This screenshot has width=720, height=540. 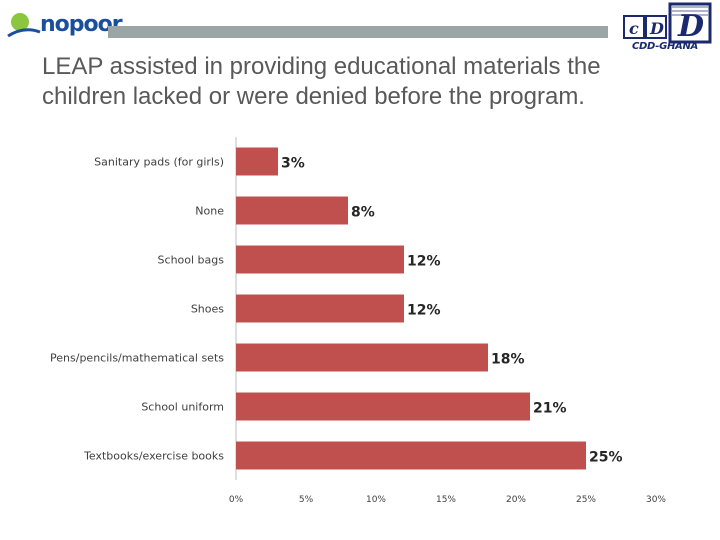 I want to click on data-label: 18%, so click(x=508, y=360).